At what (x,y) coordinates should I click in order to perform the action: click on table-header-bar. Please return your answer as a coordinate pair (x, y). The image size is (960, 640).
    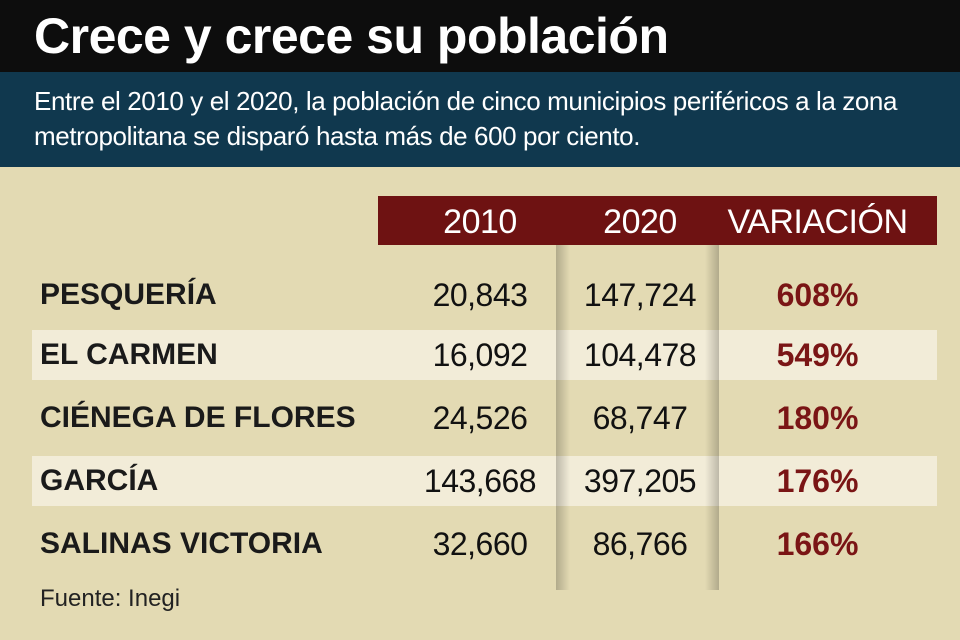
    Looking at the image, I should click on (657, 220).